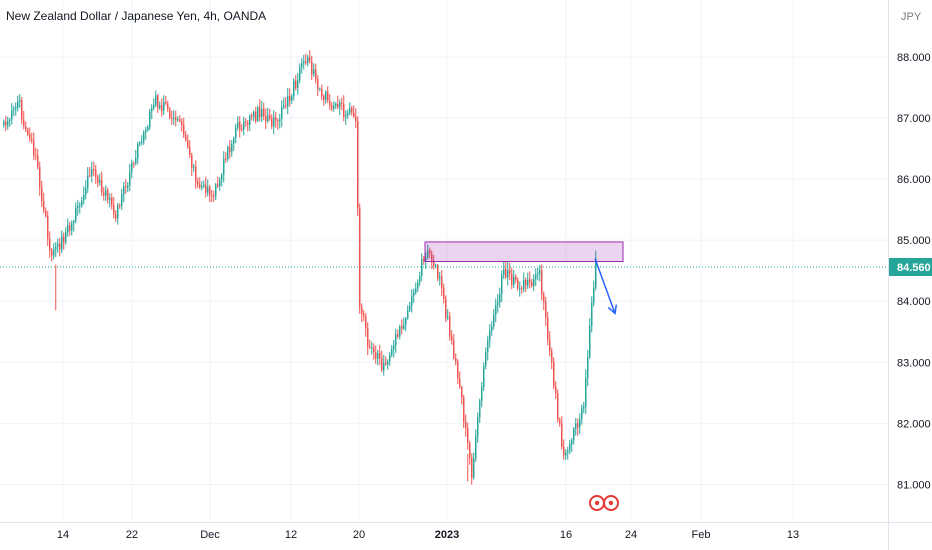  Describe the element at coordinates (524, 252) in the screenshot. I see `resistance-zone` at that location.